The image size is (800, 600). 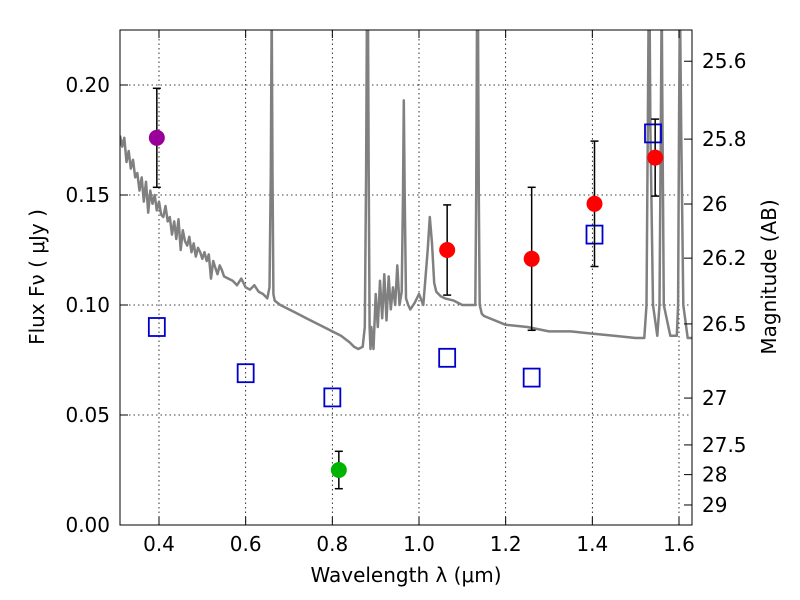 I want to click on y-tick-label: 0.00, so click(x=87, y=525).